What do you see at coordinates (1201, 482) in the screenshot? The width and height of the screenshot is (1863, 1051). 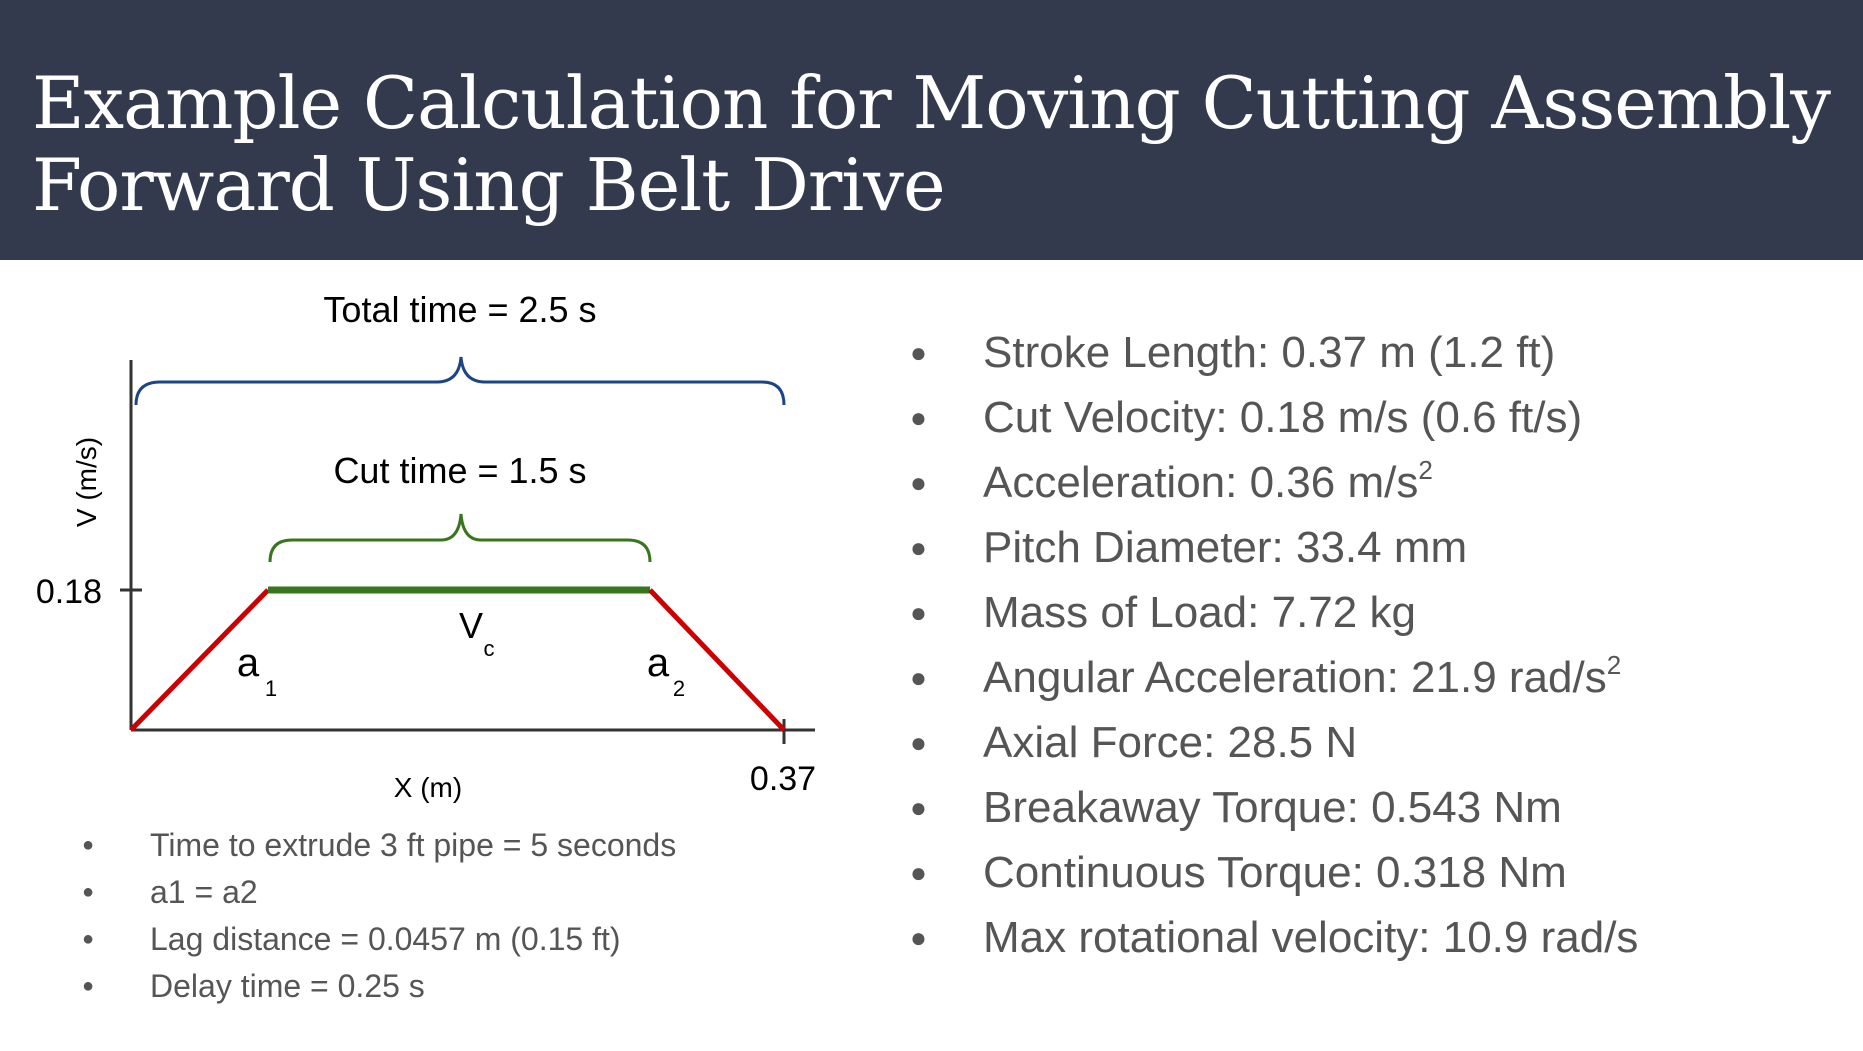 I see `spec-text: Acceleration: 0.36 m/s` at bounding box center [1201, 482].